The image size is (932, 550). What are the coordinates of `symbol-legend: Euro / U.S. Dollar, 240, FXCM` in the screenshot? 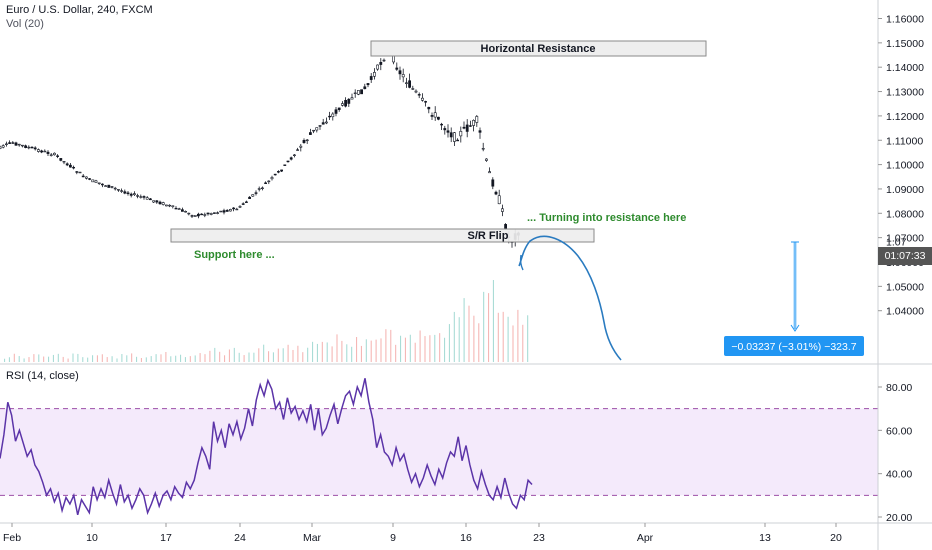 It's located at (79, 10).